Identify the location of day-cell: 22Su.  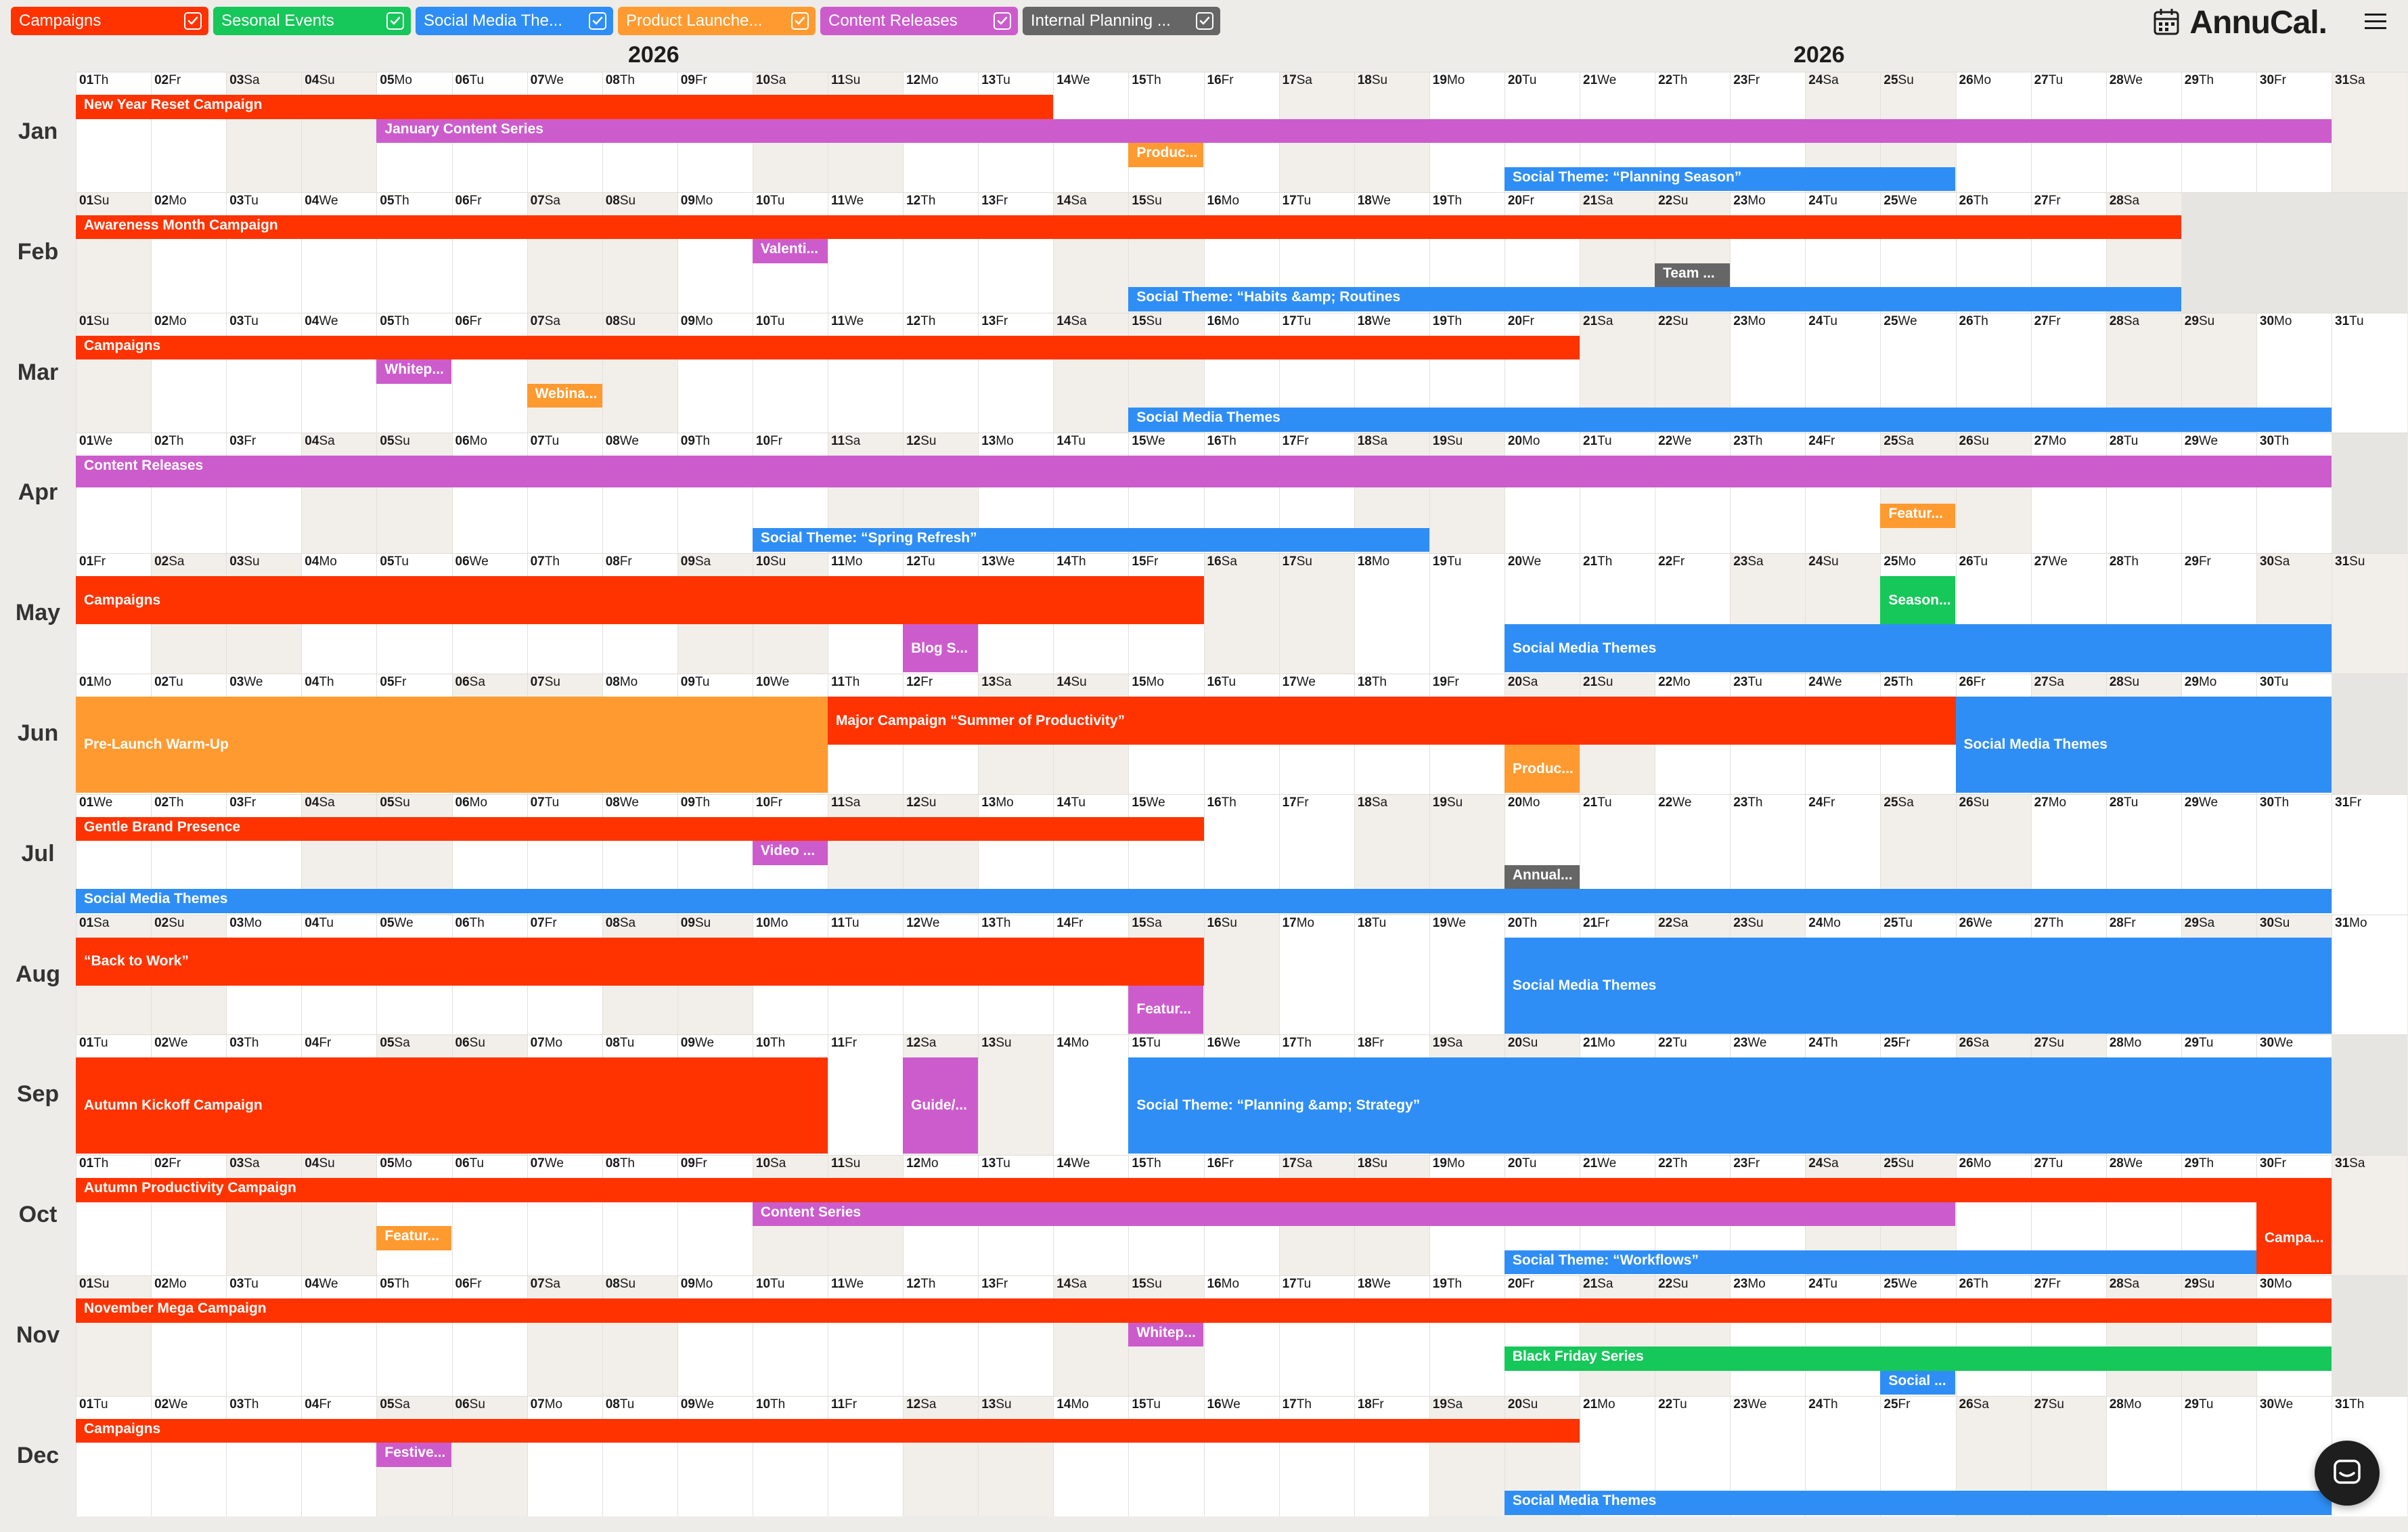
(1693, 1335).